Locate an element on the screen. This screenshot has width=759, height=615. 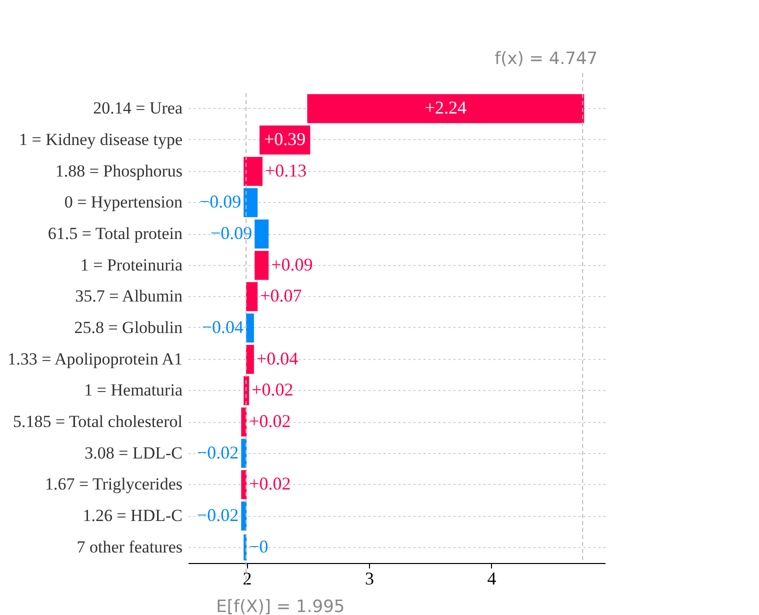
ref-line-label: E[f(X)] = 1.995 is located at coordinates (280, 606).